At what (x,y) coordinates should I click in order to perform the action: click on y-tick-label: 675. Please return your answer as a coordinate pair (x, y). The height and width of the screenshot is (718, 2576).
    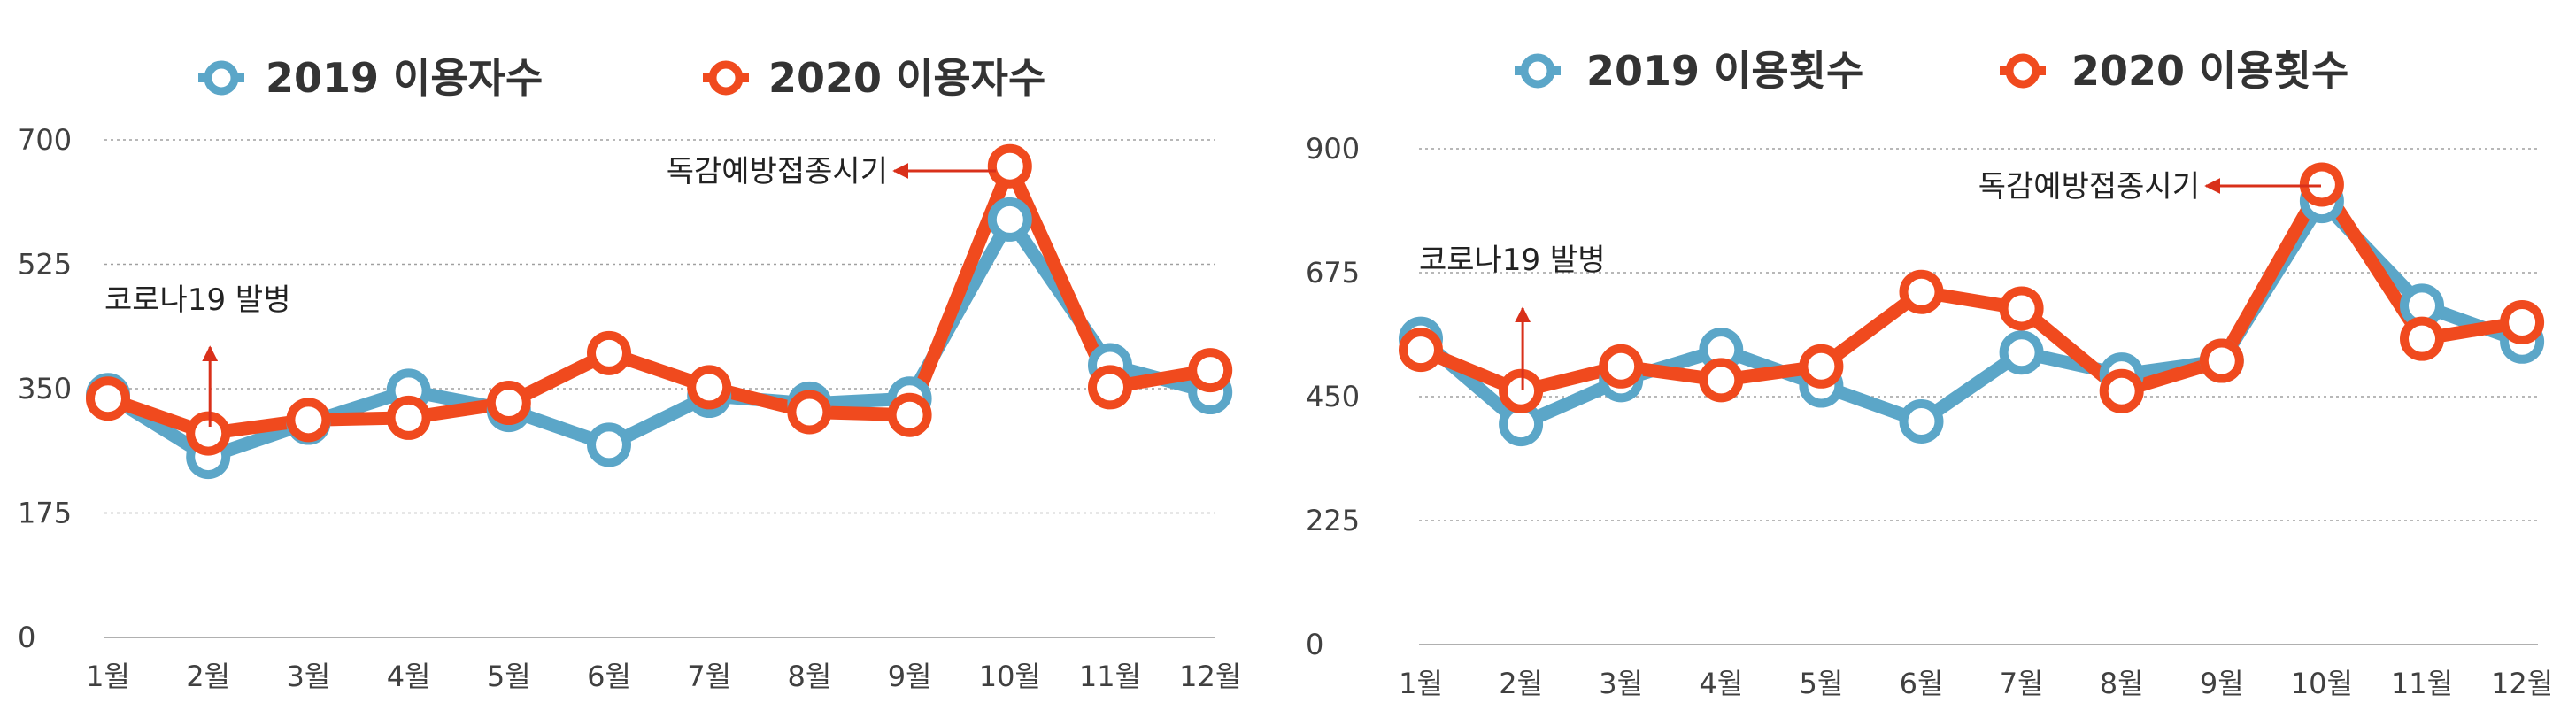
    Looking at the image, I should click on (1333, 273).